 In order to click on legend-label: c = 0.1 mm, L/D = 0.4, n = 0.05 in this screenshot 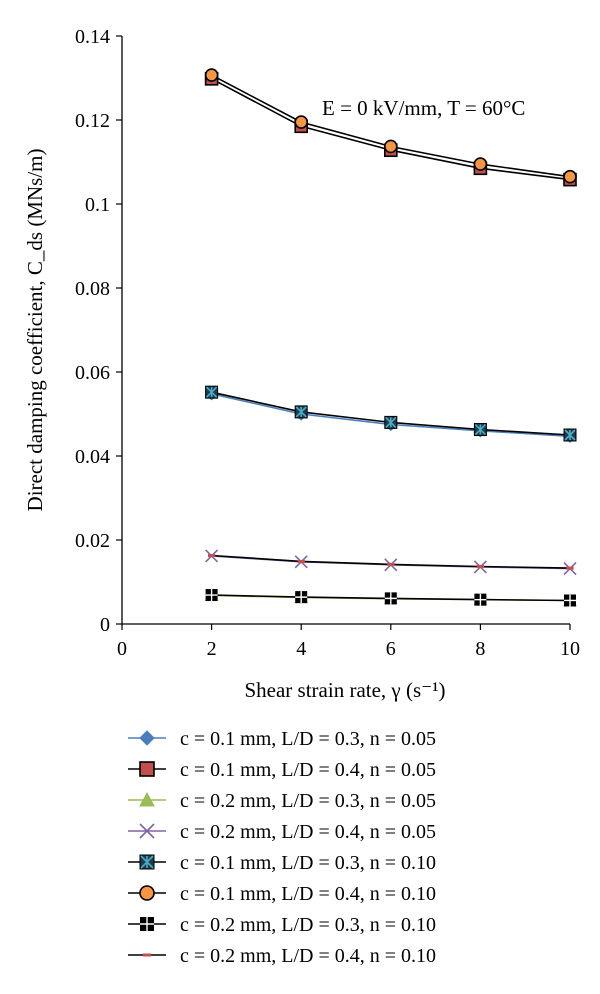, I will do `click(308, 770)`.